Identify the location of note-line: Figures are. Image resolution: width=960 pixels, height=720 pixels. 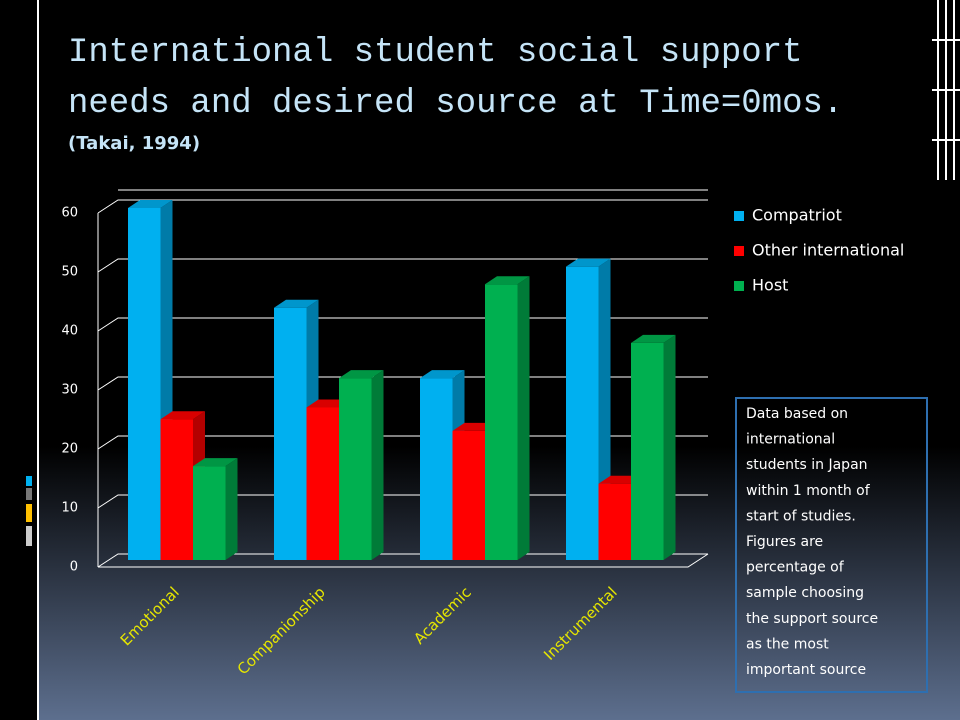
(784, 542).